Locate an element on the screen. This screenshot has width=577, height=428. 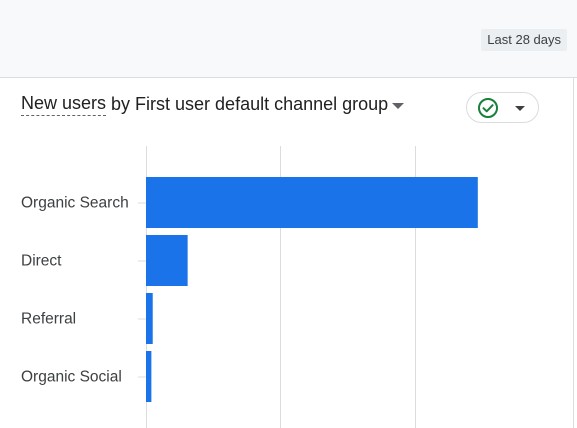
category-label: Referral is located at coordinates (48, 319).